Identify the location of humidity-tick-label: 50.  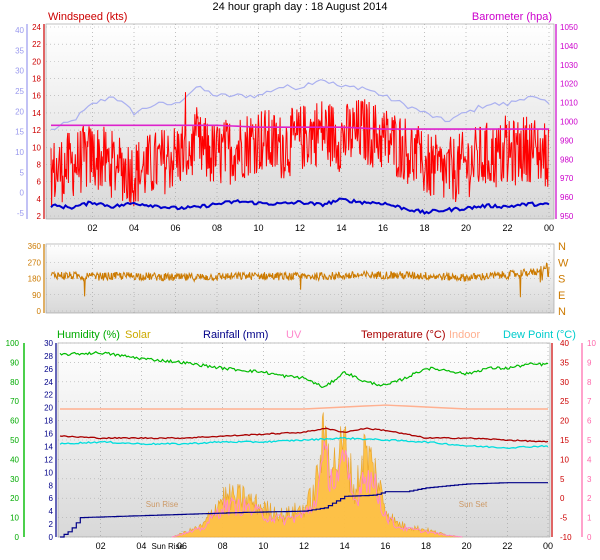
(14, 440).